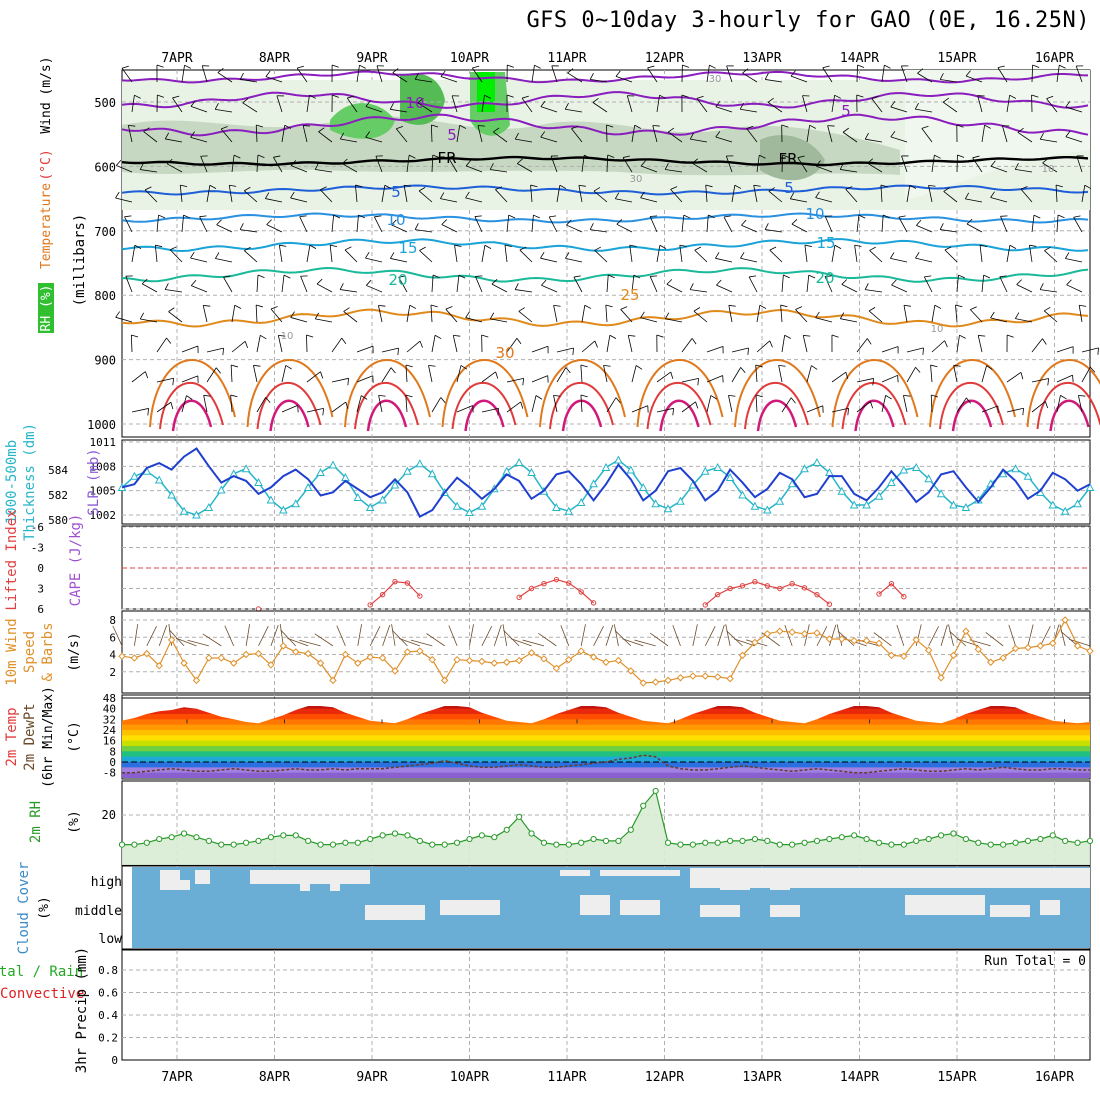 This screenshot has height=1100, width=1100. What do you see at coordinates (824, 278) in the screenshot?
I see `contour-label: 20` at bounding box center [824, 278].